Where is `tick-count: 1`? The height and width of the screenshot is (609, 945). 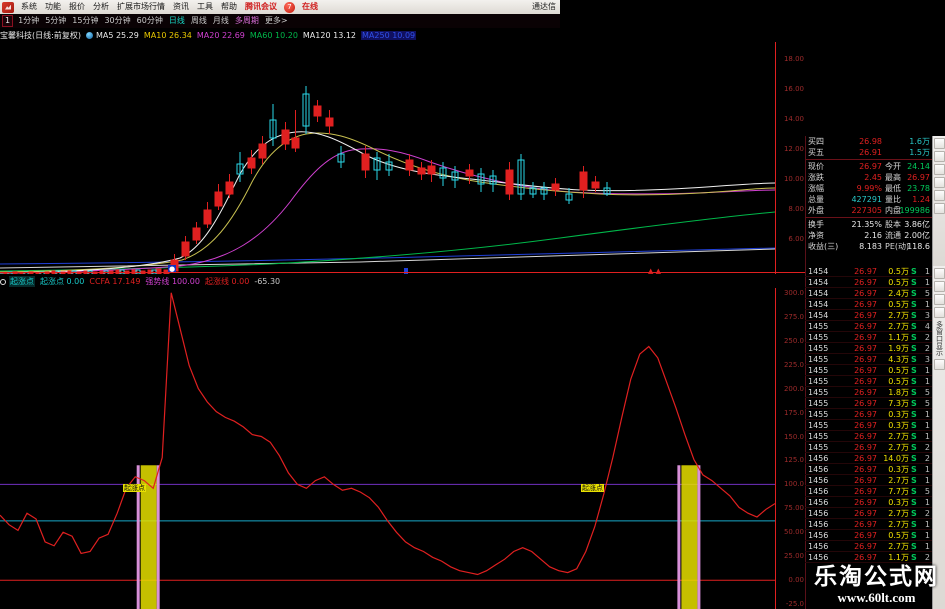 tick-count: 1 is located at coordinates (927, 480).